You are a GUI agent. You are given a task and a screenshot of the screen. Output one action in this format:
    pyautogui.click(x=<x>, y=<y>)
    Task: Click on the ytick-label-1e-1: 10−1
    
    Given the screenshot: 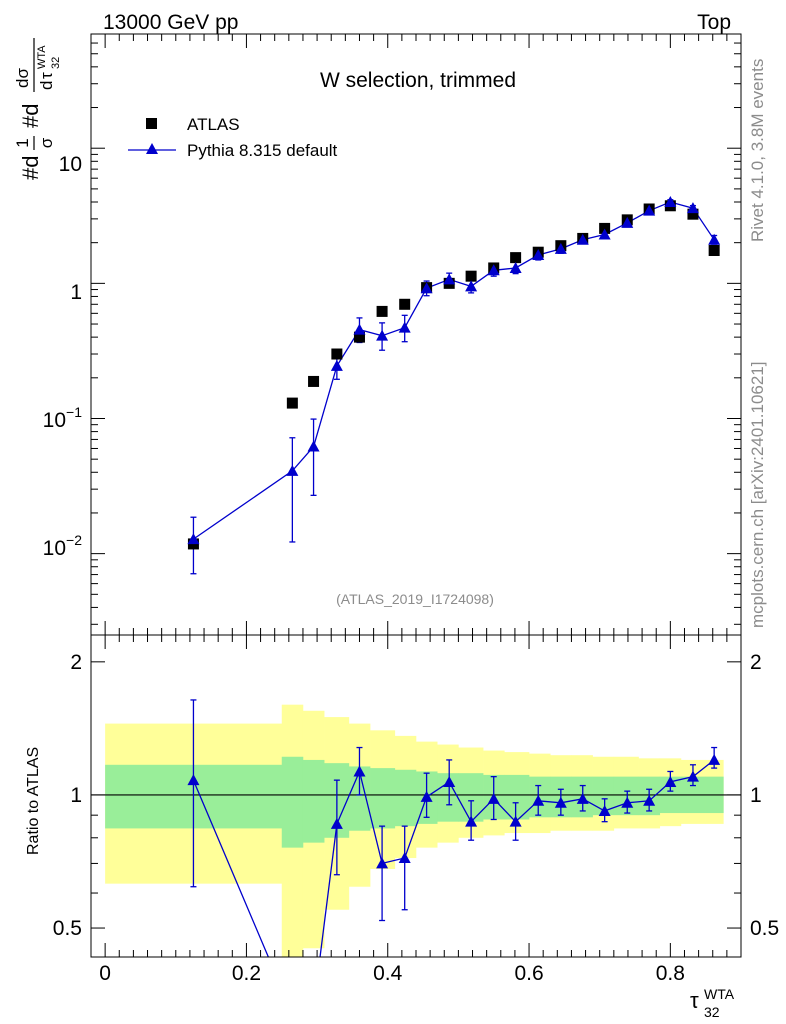 What is the action you would take?
    pyautogui.click(x=63, y=418)
    